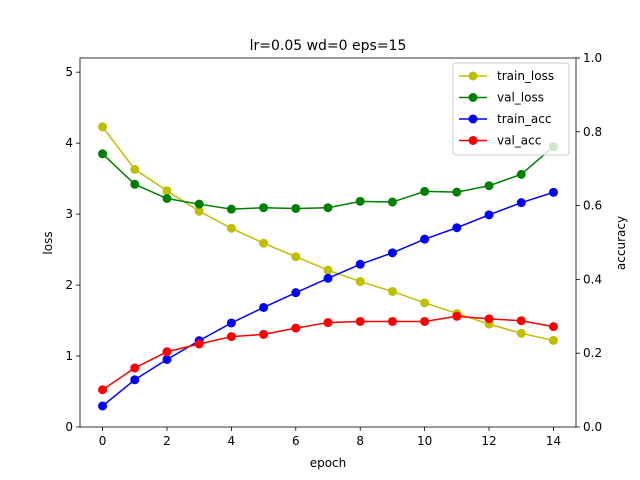 The height and width of the screenshot is (480, 640). Describe the element at coordinates (69, 285) in the screenshot. I see `y-tick-label-left: 2` at that location.